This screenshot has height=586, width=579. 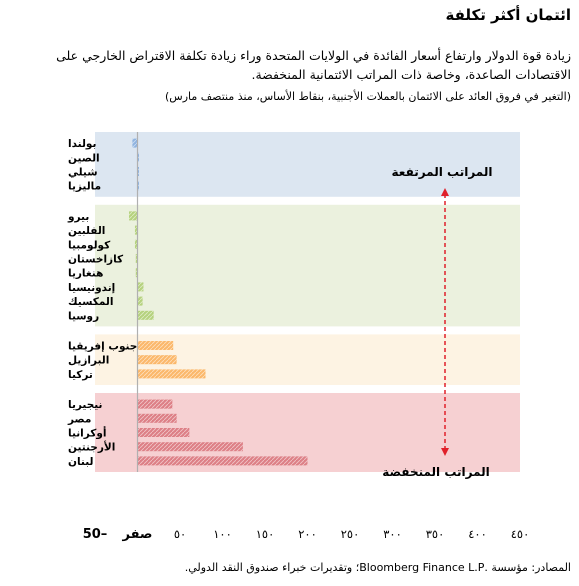 I want to click on category-label: هنغاريا, so click(x=85, y=274).